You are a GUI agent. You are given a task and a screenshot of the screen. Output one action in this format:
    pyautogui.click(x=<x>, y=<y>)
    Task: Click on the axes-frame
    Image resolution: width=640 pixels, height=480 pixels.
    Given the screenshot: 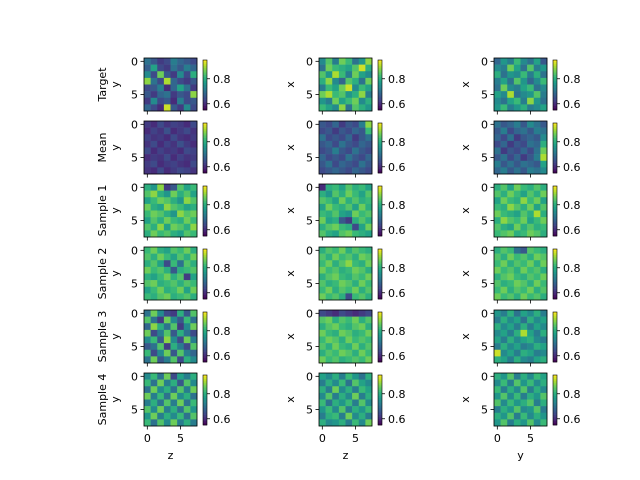 What is the action you would take?
    pyautogui.click(x=520, y=399)
    